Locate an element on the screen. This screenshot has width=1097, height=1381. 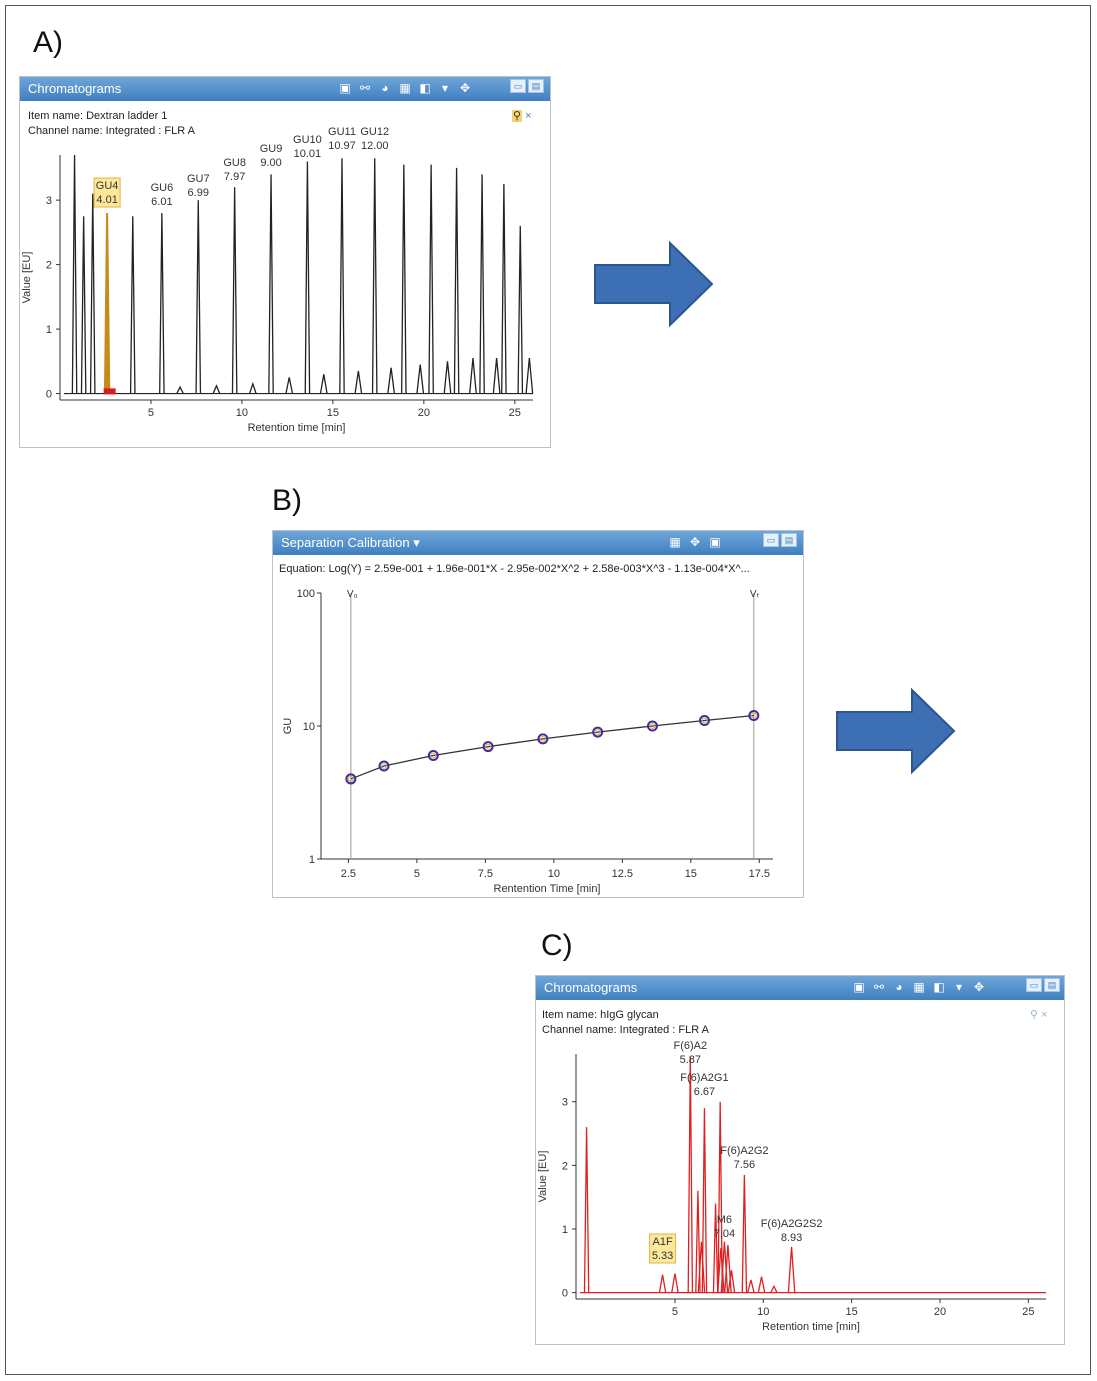
peak-label-name: GU7 is located at coordinates (198, 179).